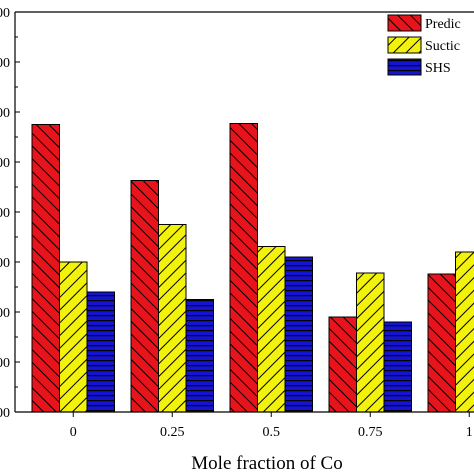 The image size is (474, 474). What do you see at coordinates (172, 432) in the screenshot?
I see `x-tick-label-1: 0.25` at bounding box center [172, 432].